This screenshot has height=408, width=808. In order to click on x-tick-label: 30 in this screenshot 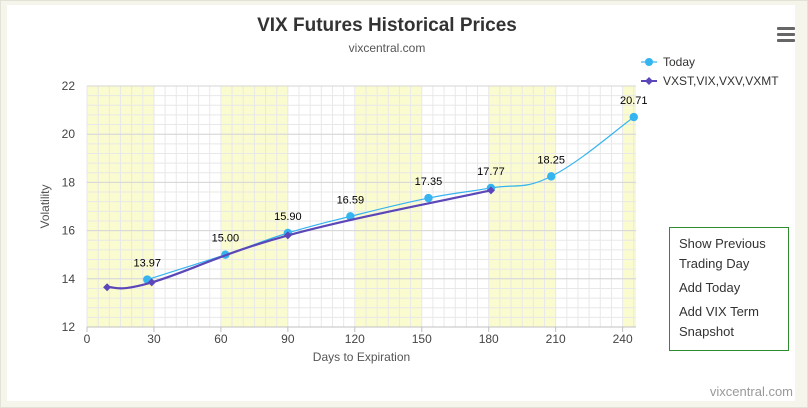, I will do `click(154, 339)`.